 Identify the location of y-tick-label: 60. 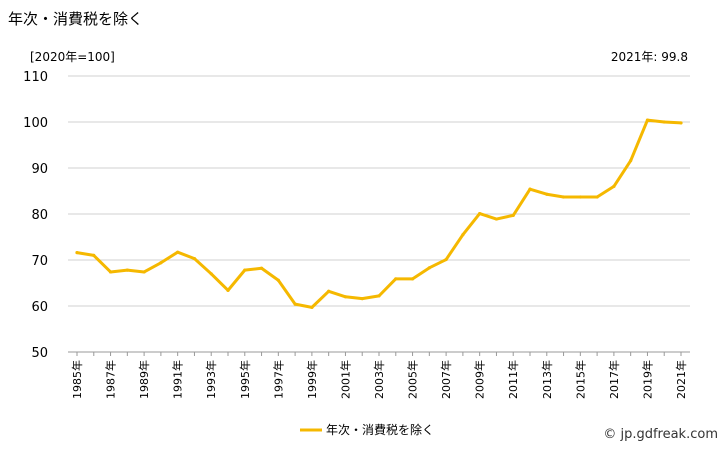
(39, 307).